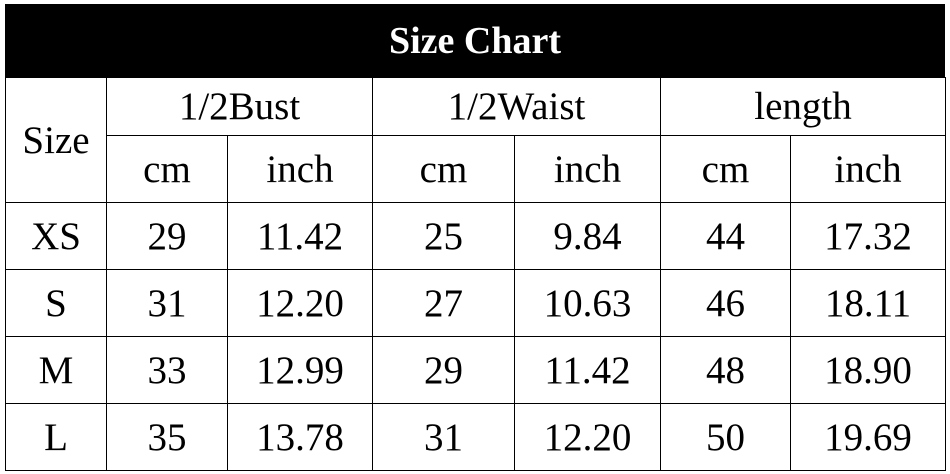  Describe the element at coordinates (443, 236) in the screenshot. I see `value-cell: 25` at that location.